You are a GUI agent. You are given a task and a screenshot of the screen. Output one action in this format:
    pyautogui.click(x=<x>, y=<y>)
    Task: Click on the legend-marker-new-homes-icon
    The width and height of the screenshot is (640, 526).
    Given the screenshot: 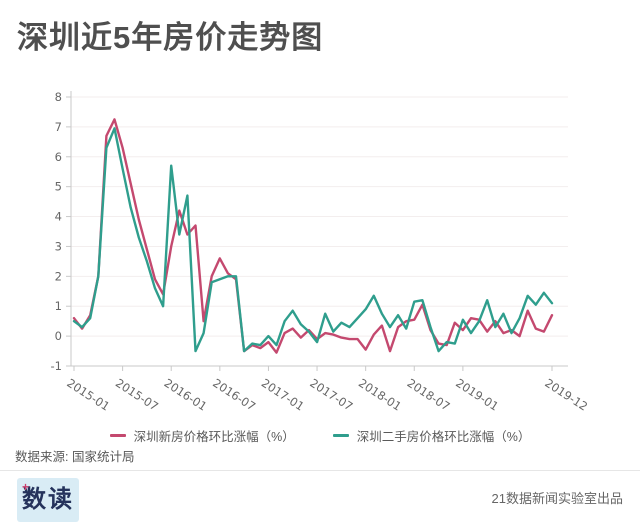 What is the action you would take?
    pyautogui.click(x=117, y=435)
    